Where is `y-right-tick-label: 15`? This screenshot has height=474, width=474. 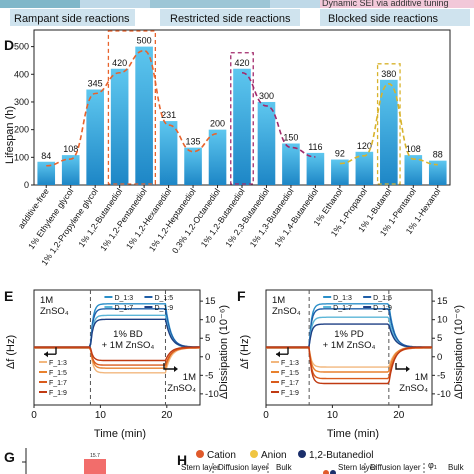 y-right-tick-label: 15 is located at coordinates (210, 301).